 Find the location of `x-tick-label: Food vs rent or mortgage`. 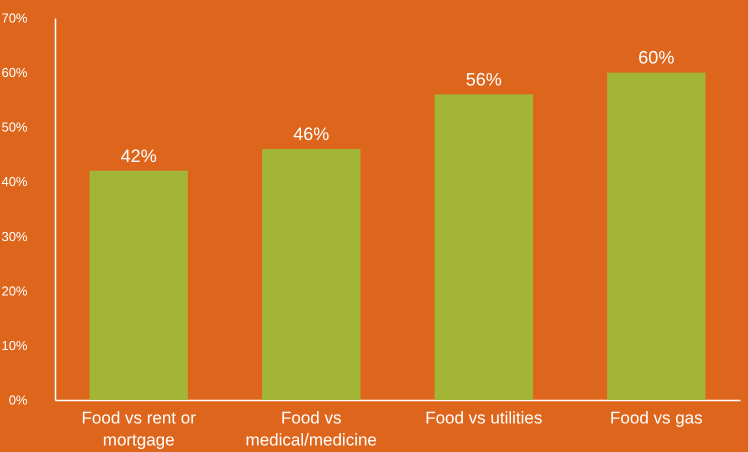

x-tick-label: Food vs rent or mortgage is located at coordinates (139, 429).